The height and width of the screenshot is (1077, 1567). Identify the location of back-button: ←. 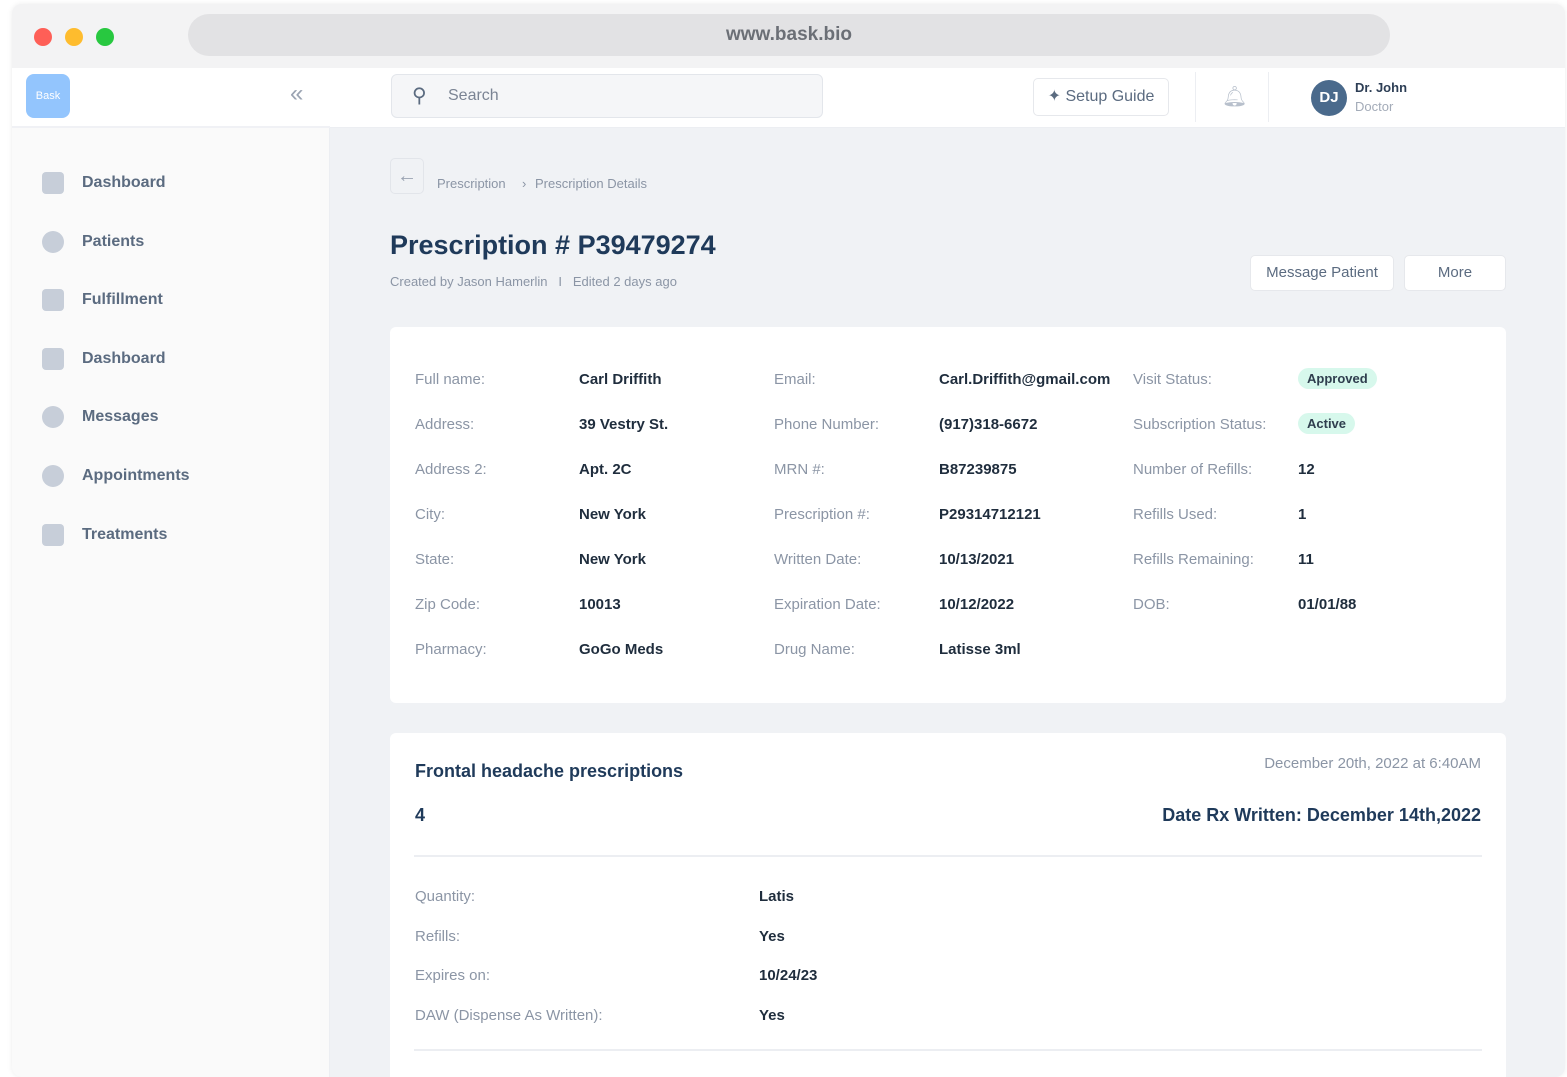
(407, 176).